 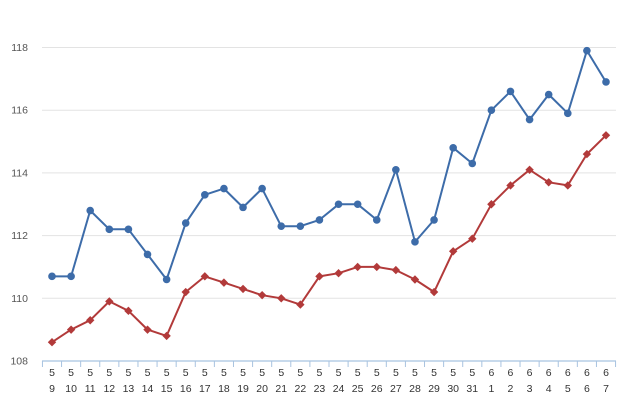 I want to click on x-tick-label-day: 29, so click(x=434, y=389).